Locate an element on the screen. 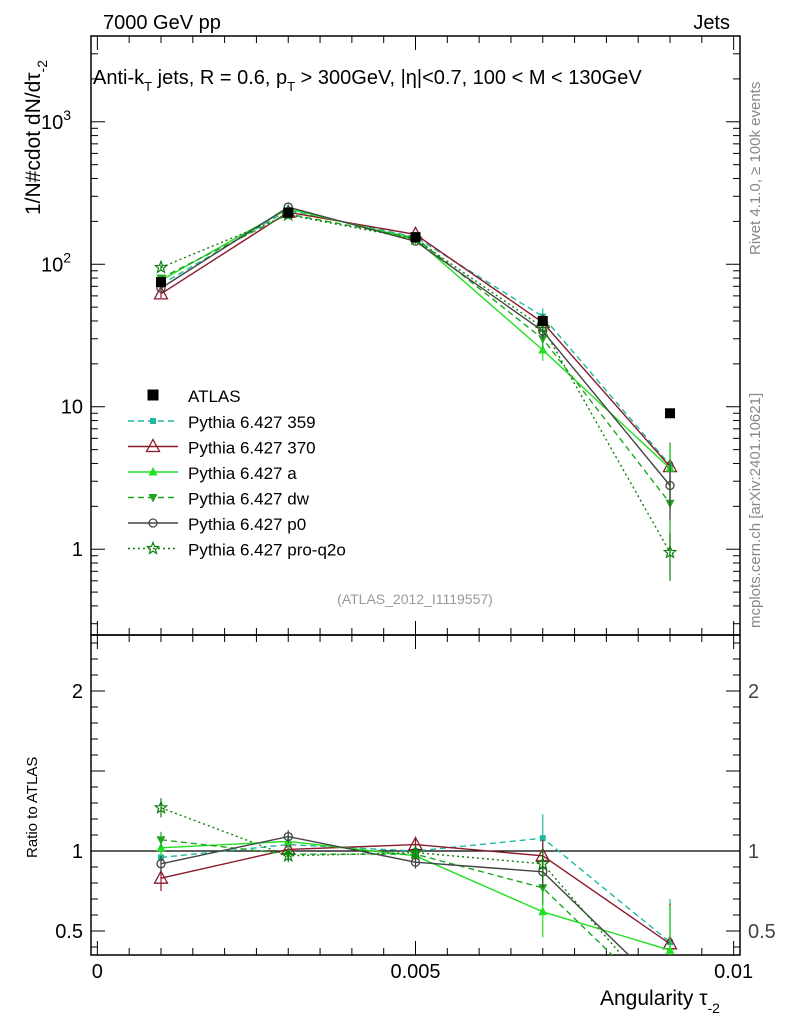  point-pp0 is located at coordinates (670, 485).